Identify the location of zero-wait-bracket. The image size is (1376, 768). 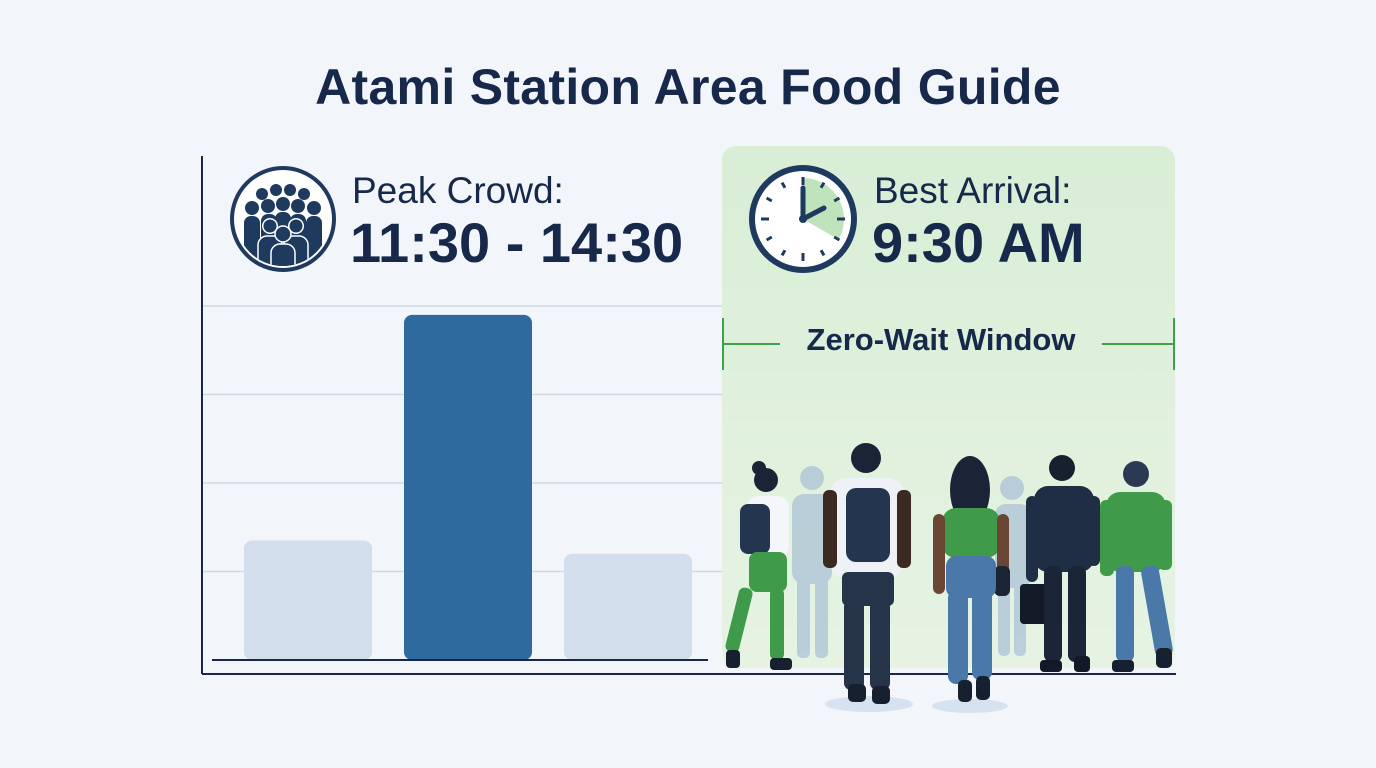
(948, 344).